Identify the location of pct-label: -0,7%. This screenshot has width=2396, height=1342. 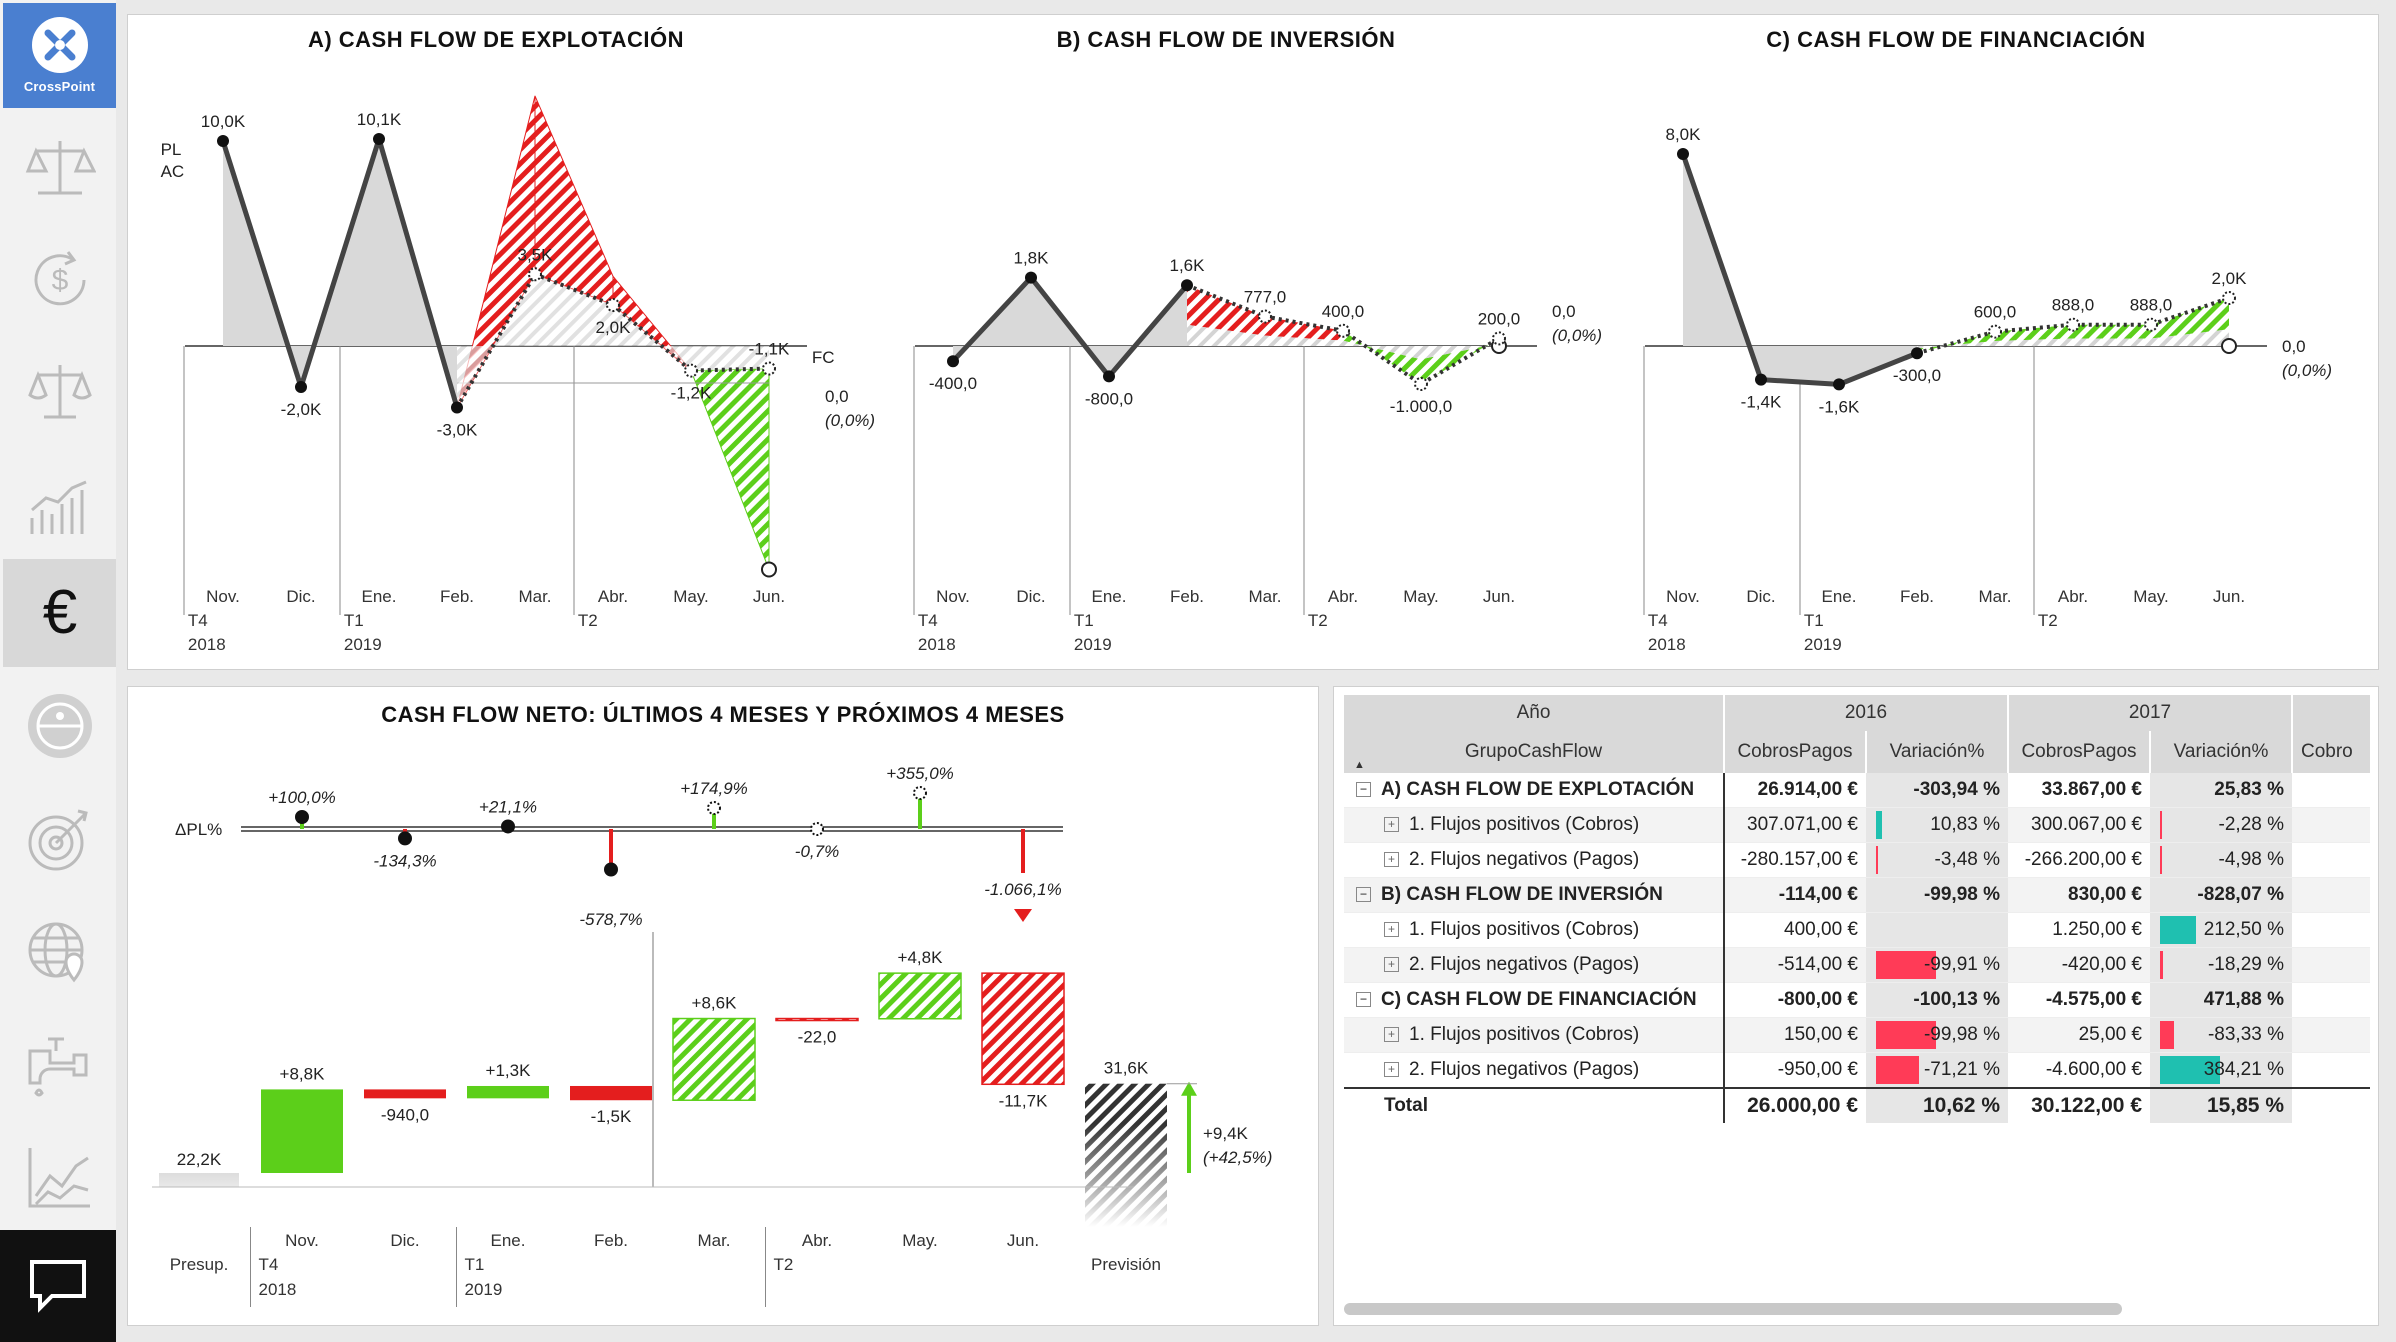
(817, 851).